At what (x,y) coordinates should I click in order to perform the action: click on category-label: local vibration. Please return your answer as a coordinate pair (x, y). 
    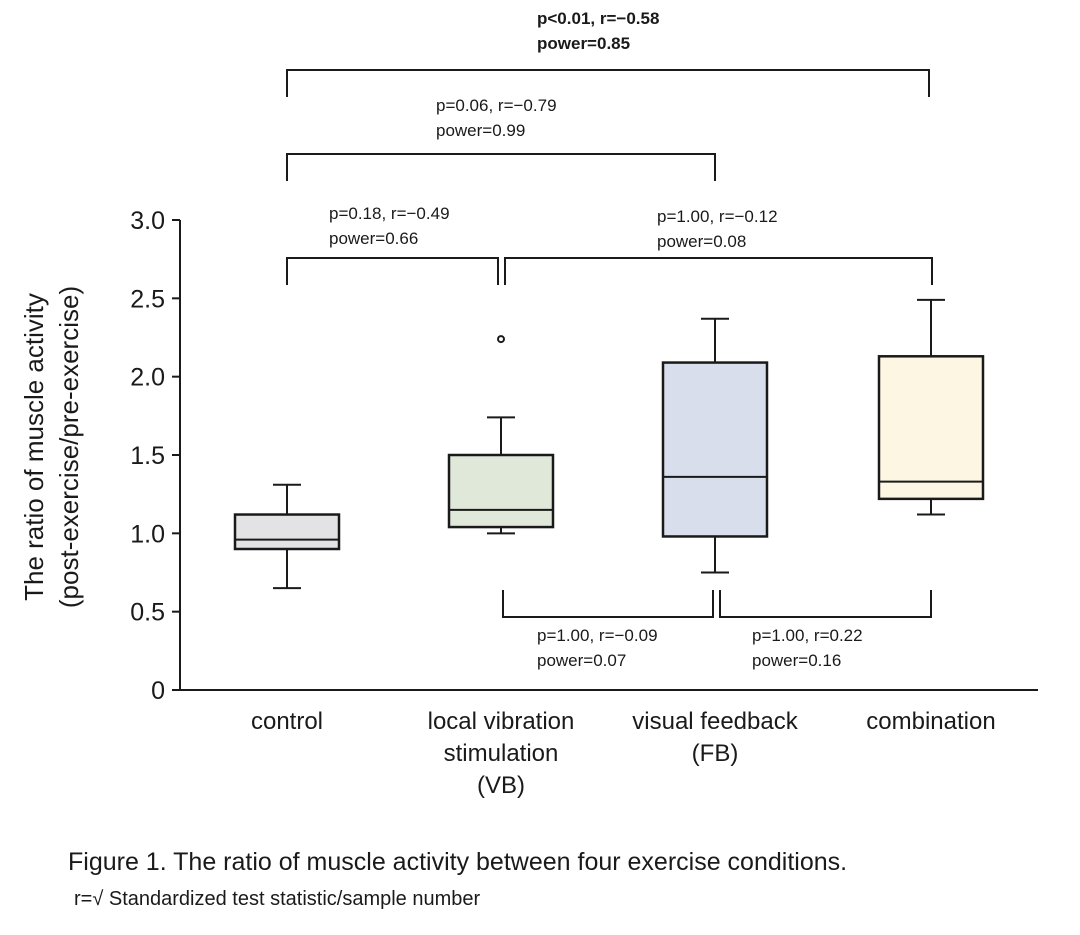
    Looking at the image, I should click on (501, 721).